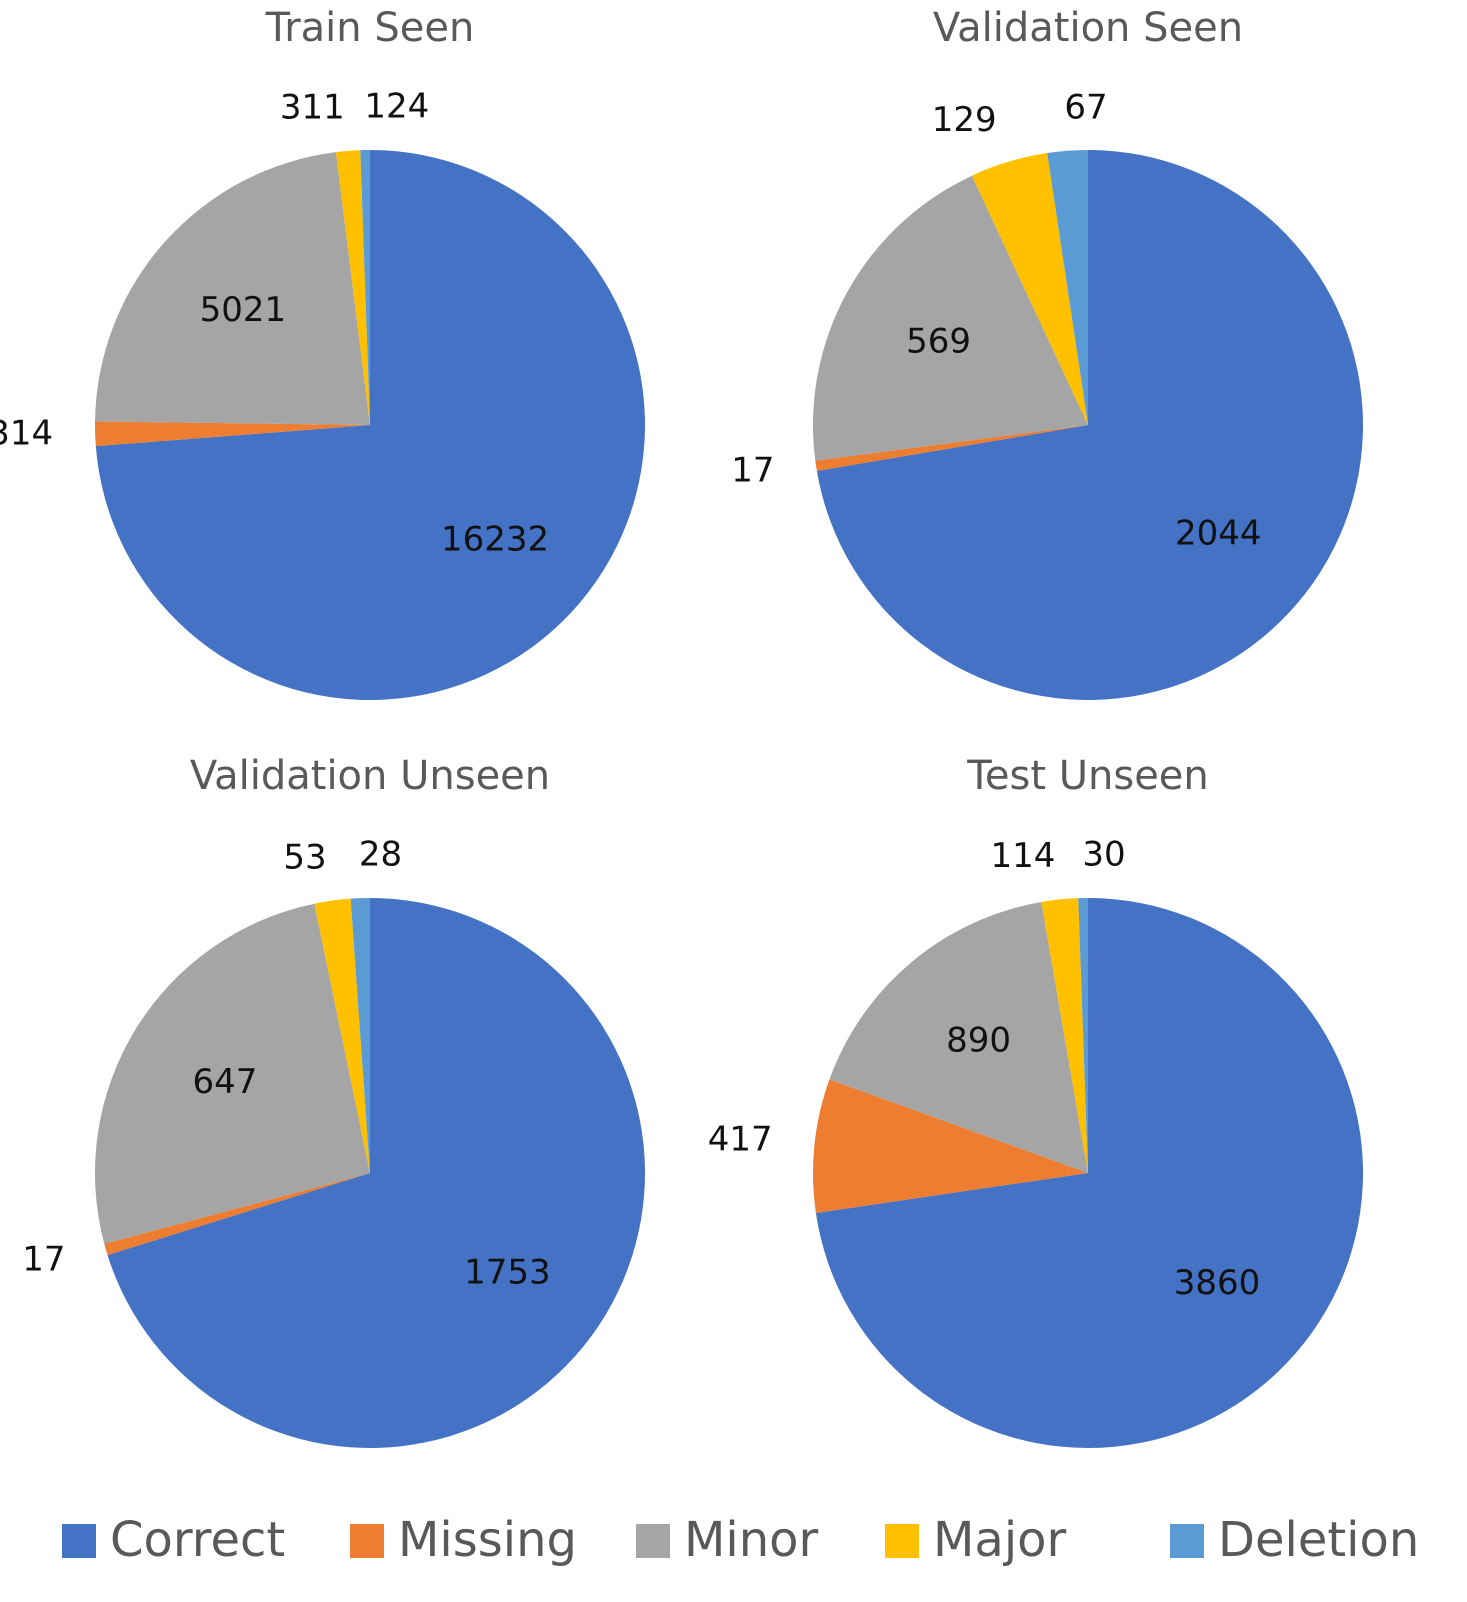 This screenshot has width=1467, height=1602. What do you see at coordinates (938, 341) in the screenshot?
I see `data-label: 569` at bounding box center [938, 341].